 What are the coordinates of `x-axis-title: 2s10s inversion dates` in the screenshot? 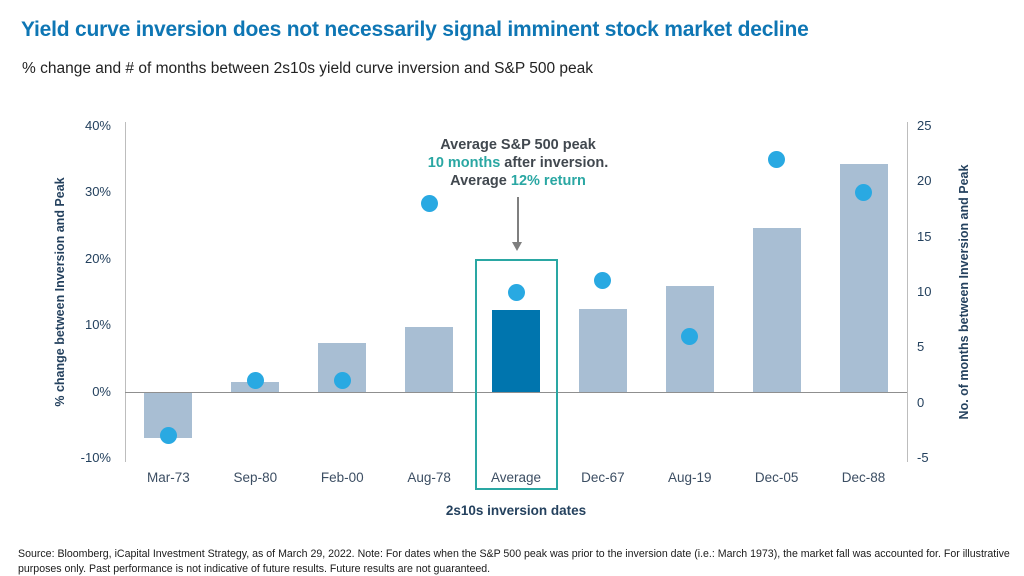 It's located at (516, 510).